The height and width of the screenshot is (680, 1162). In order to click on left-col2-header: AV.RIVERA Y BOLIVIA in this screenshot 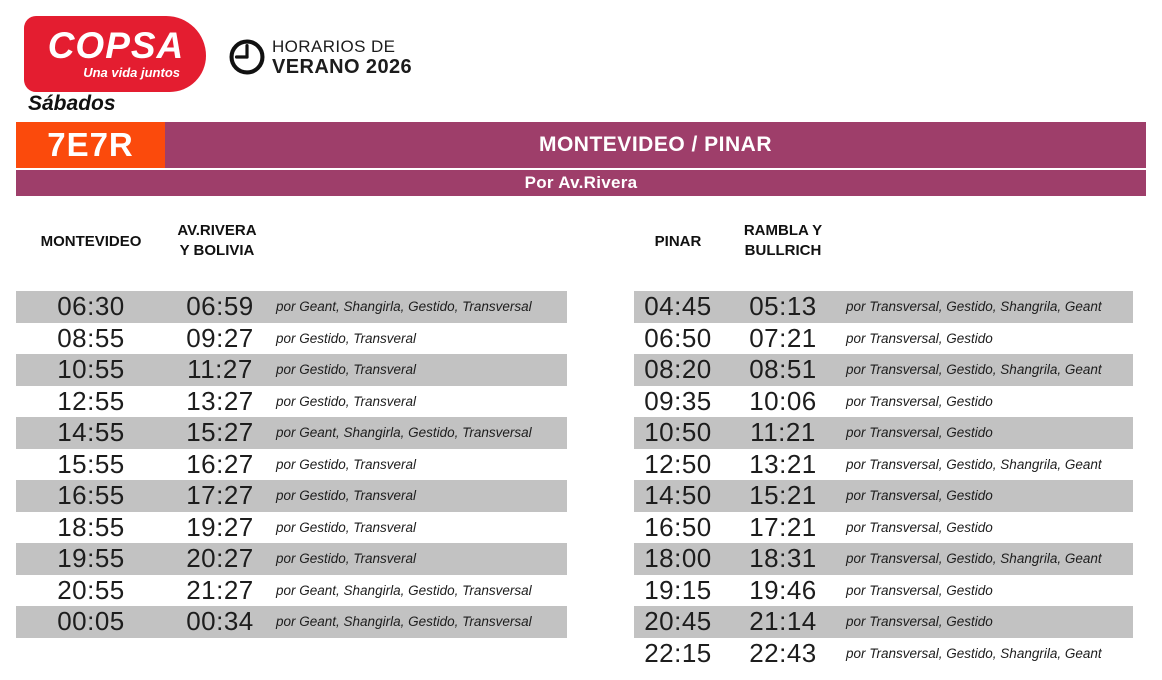, I will do `click(217, 240)`.